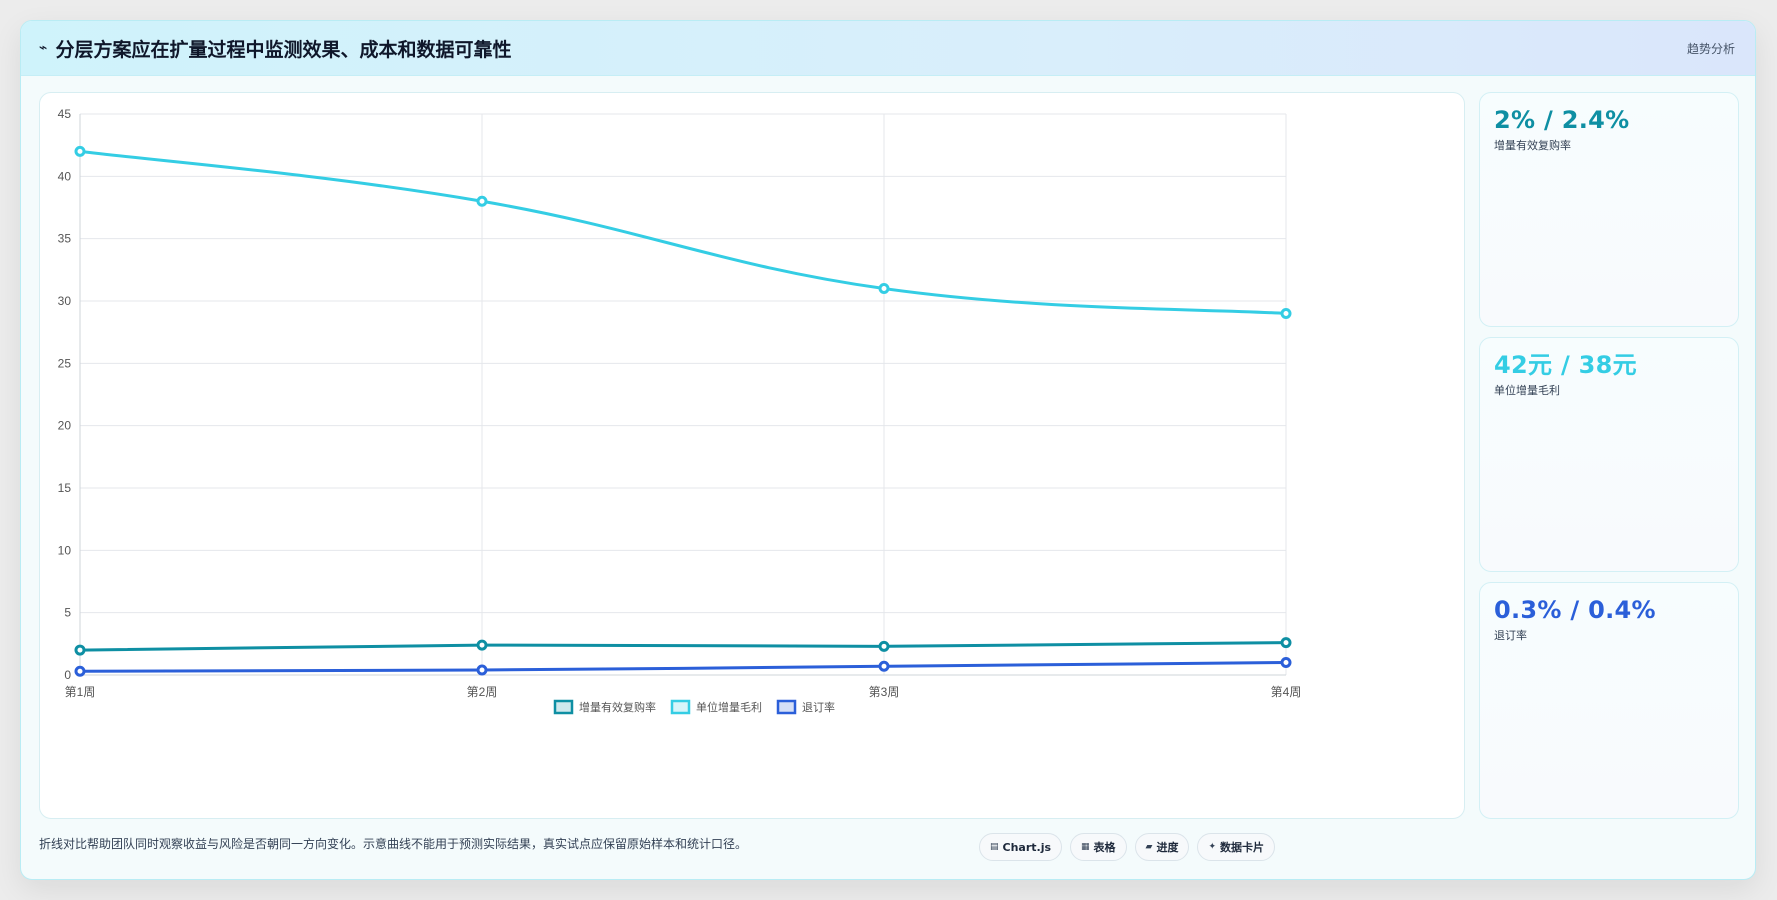 Image resolution: width=1777 pixels, height=900 pixels. Describe the element at coordinates (1242, 847) in the screenshot. I see `chip-label: 数据卡片` at that location.